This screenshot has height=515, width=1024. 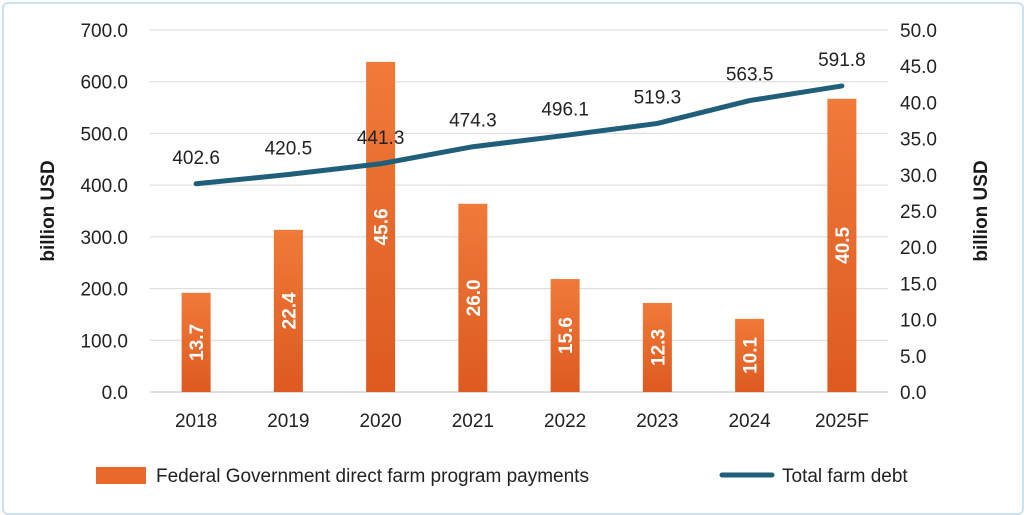 What do you see at coordinates (842, 421) in the screenshot?
I see `x-tick-label: 2025F` at bounding box center [842, 421].